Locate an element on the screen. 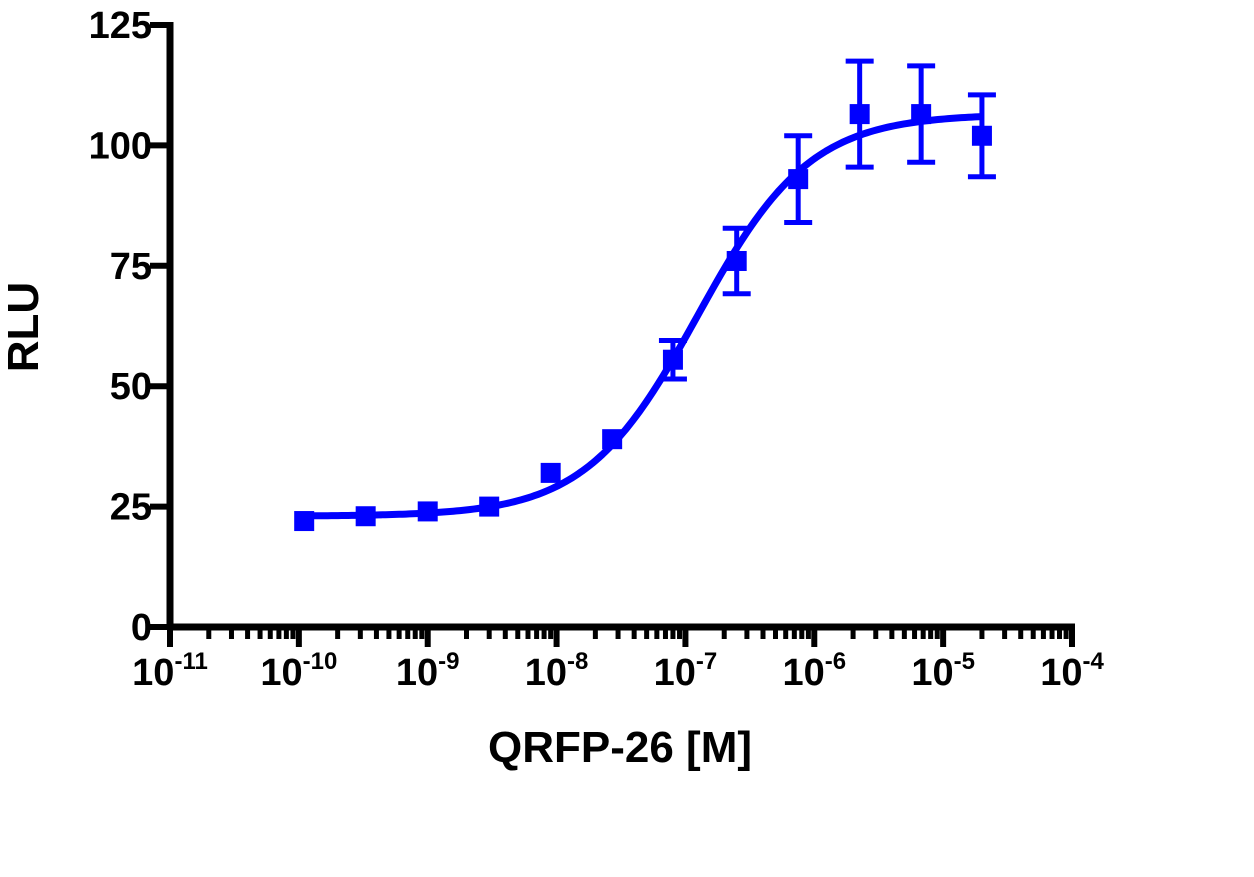 Image resolution: width=1254 pixels, height=877 pixels. y-axis-title: RLU is located at coordinates (24, 327).